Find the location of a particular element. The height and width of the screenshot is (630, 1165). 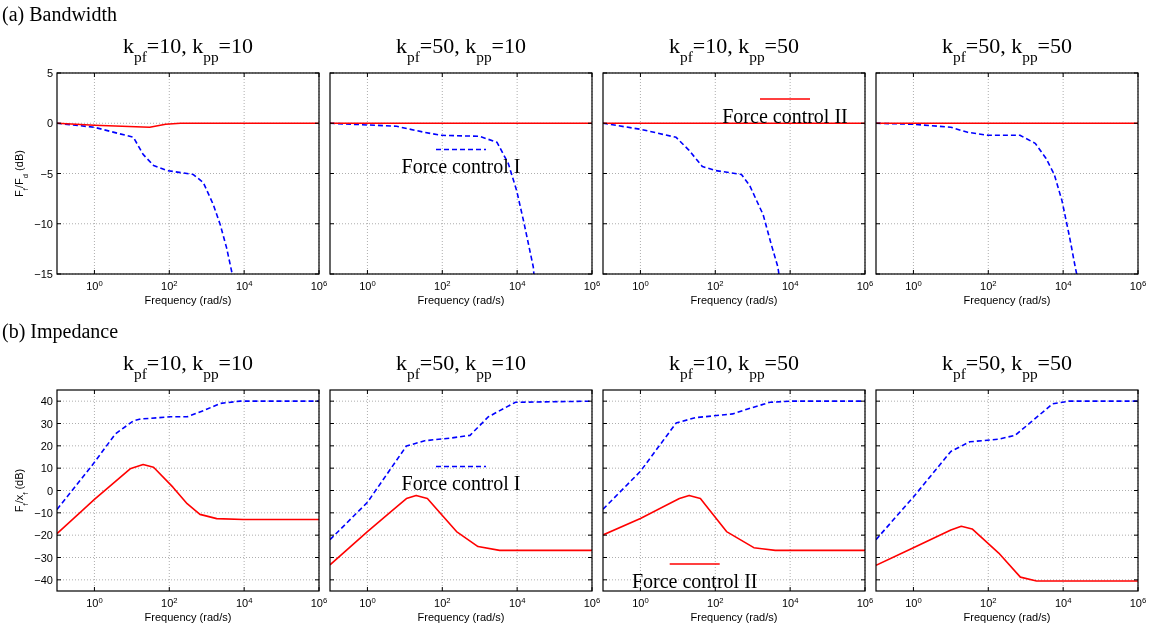

y-tick-label: 10 is located at coordinates (46, 468).